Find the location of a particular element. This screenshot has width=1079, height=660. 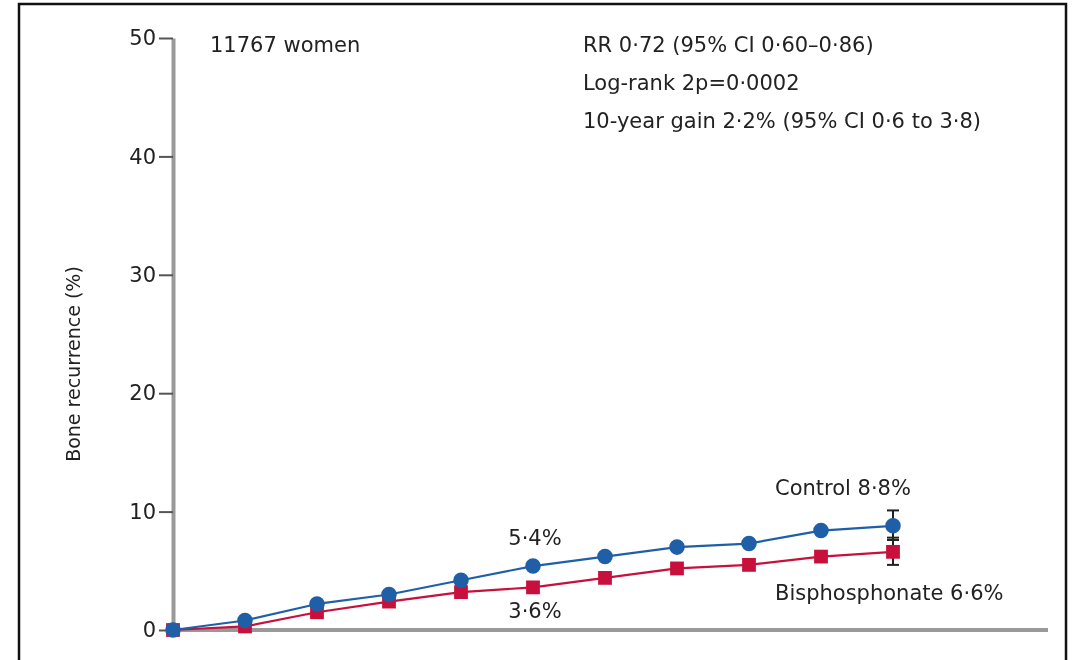

y-tick-label: 20 is located at coordinates (142, 393).